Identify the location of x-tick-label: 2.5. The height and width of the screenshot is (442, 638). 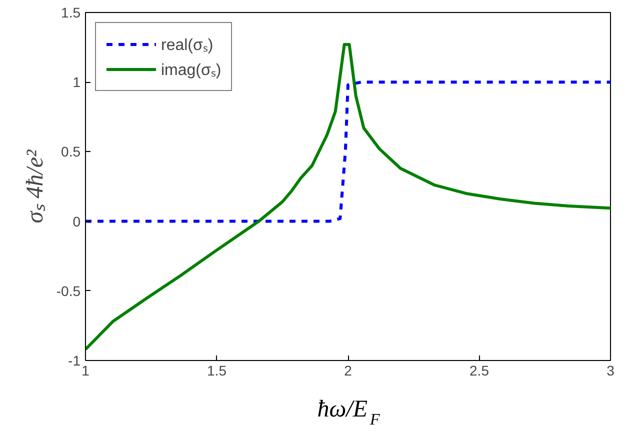
(480, 370).